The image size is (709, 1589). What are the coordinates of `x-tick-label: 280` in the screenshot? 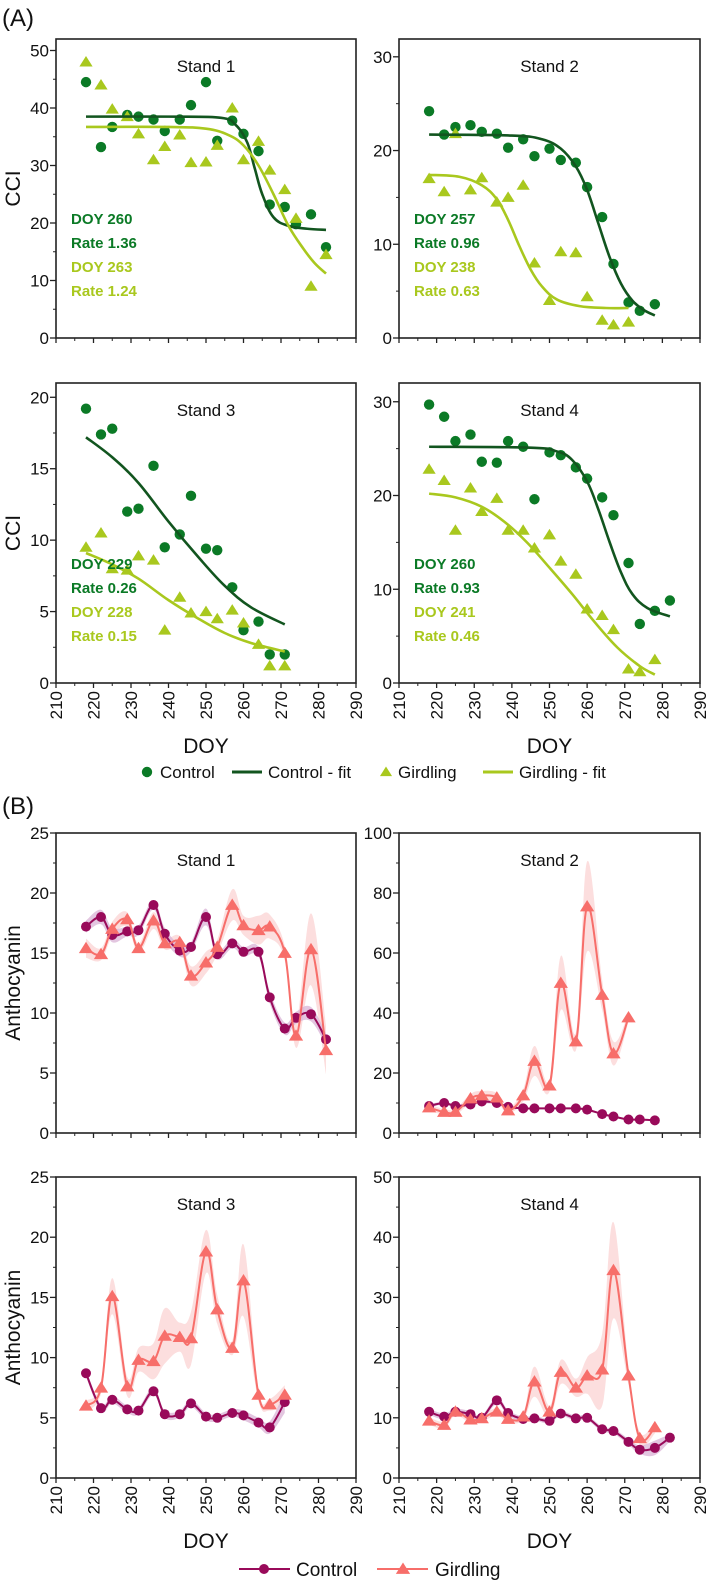 It's located at (662, 1500).